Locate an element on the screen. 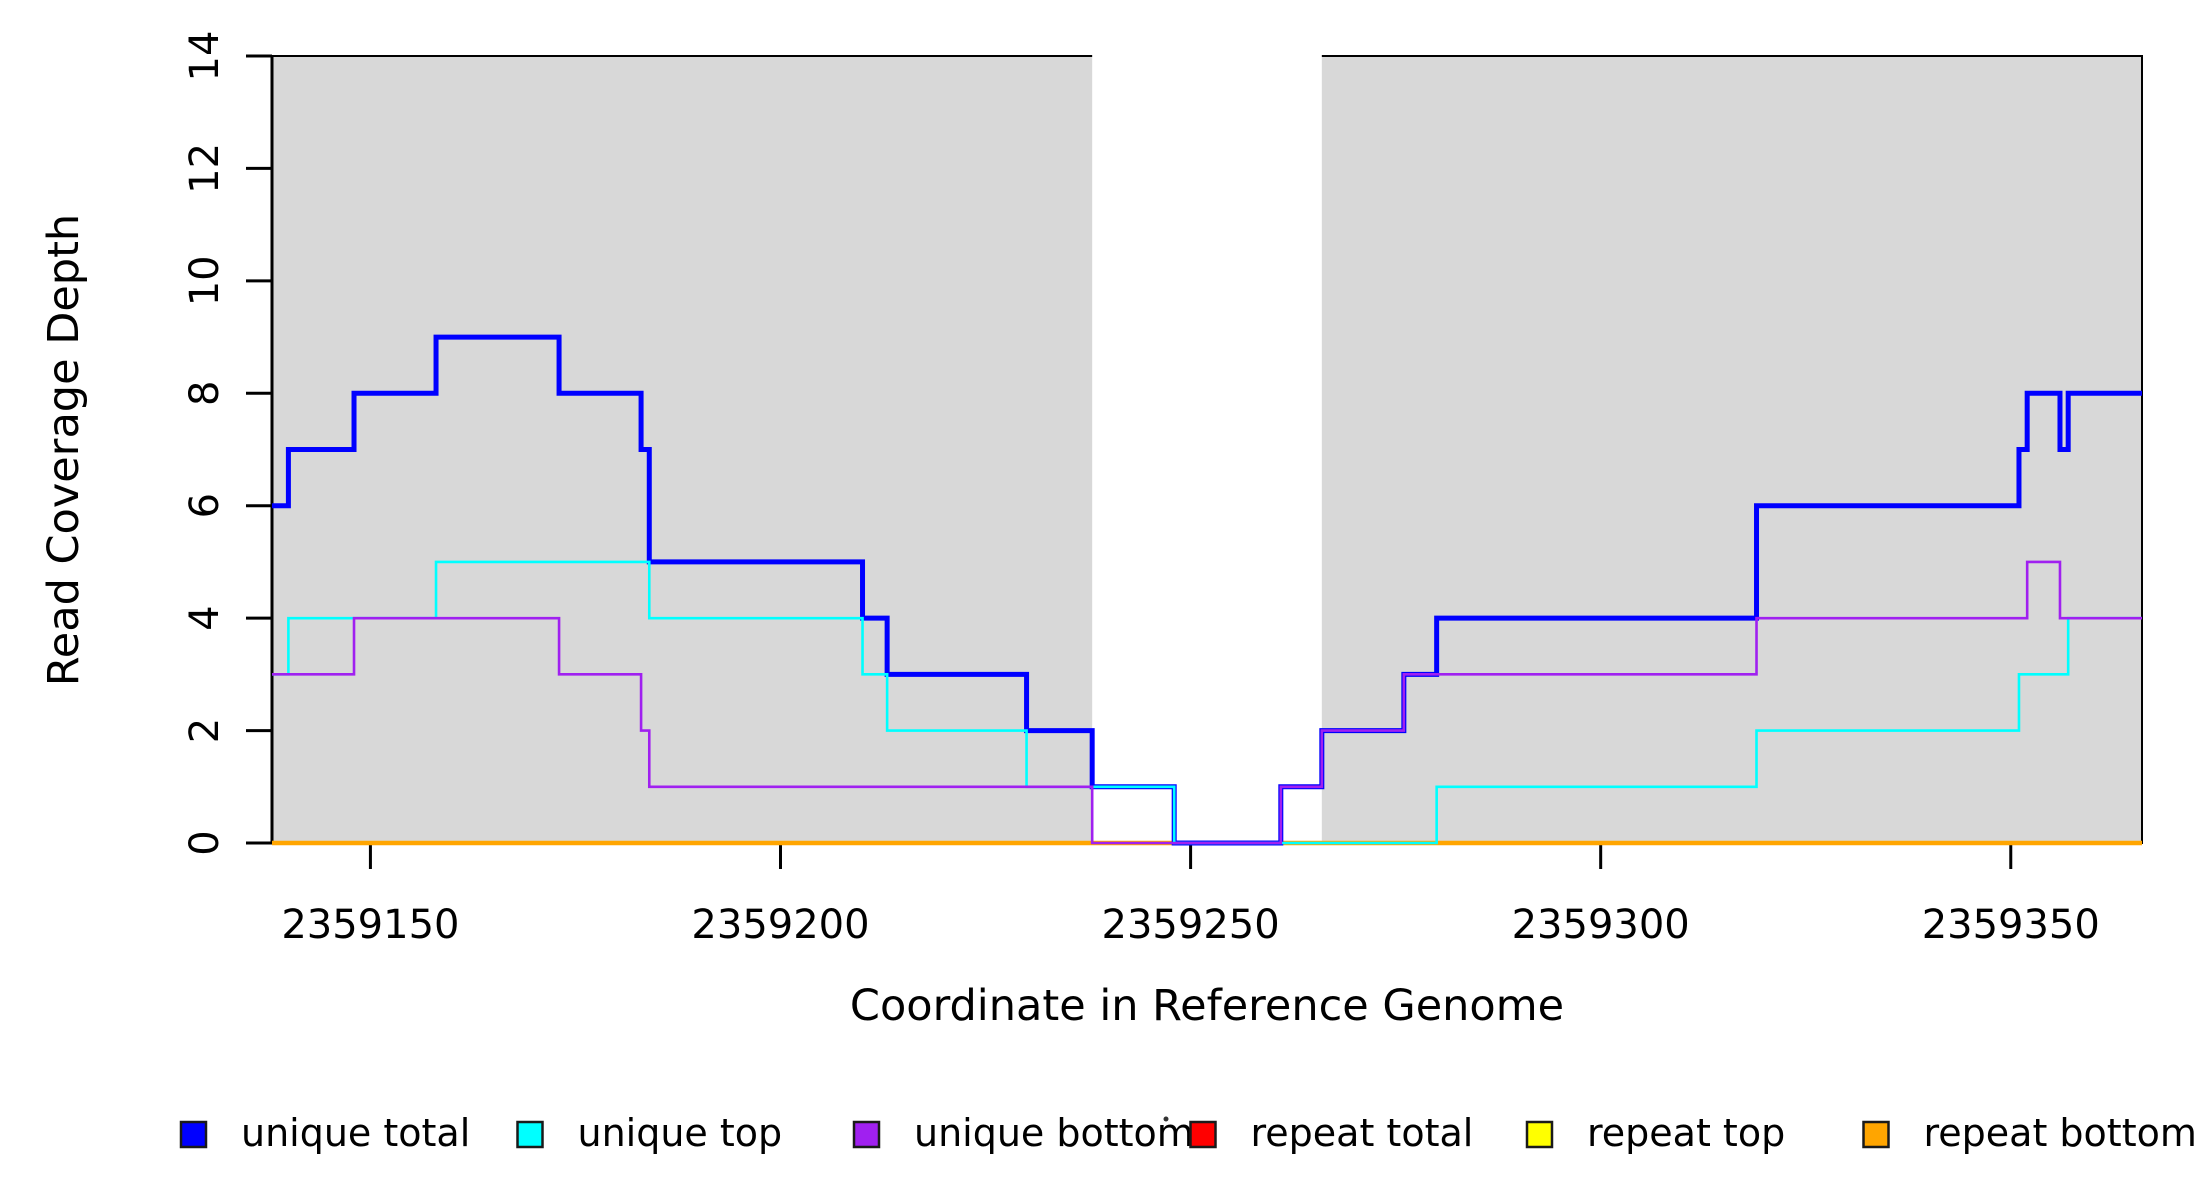  legend-item-repeat-top: repeat top is located at coordinates (1655, 1133).